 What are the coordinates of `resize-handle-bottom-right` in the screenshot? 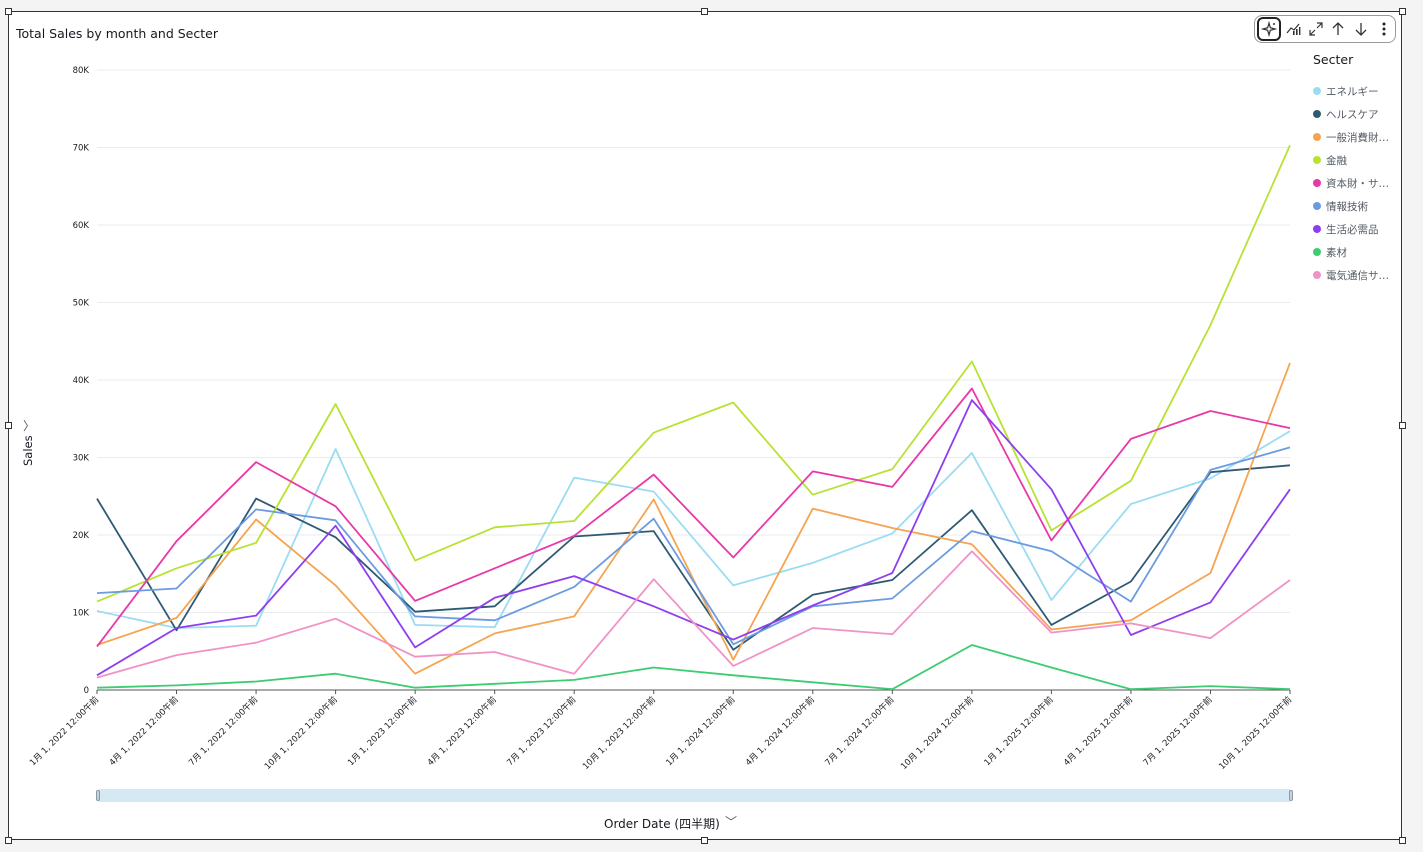 It's located at (1402, 840).